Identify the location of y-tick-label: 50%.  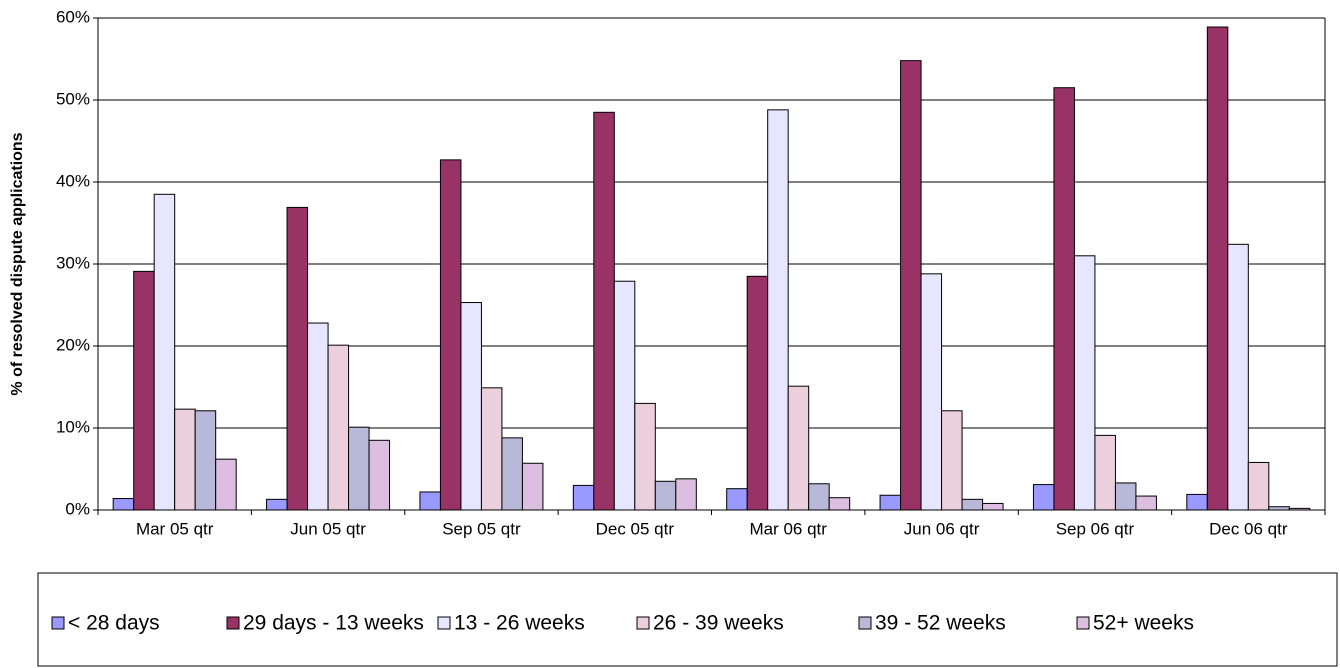
(73, 98).